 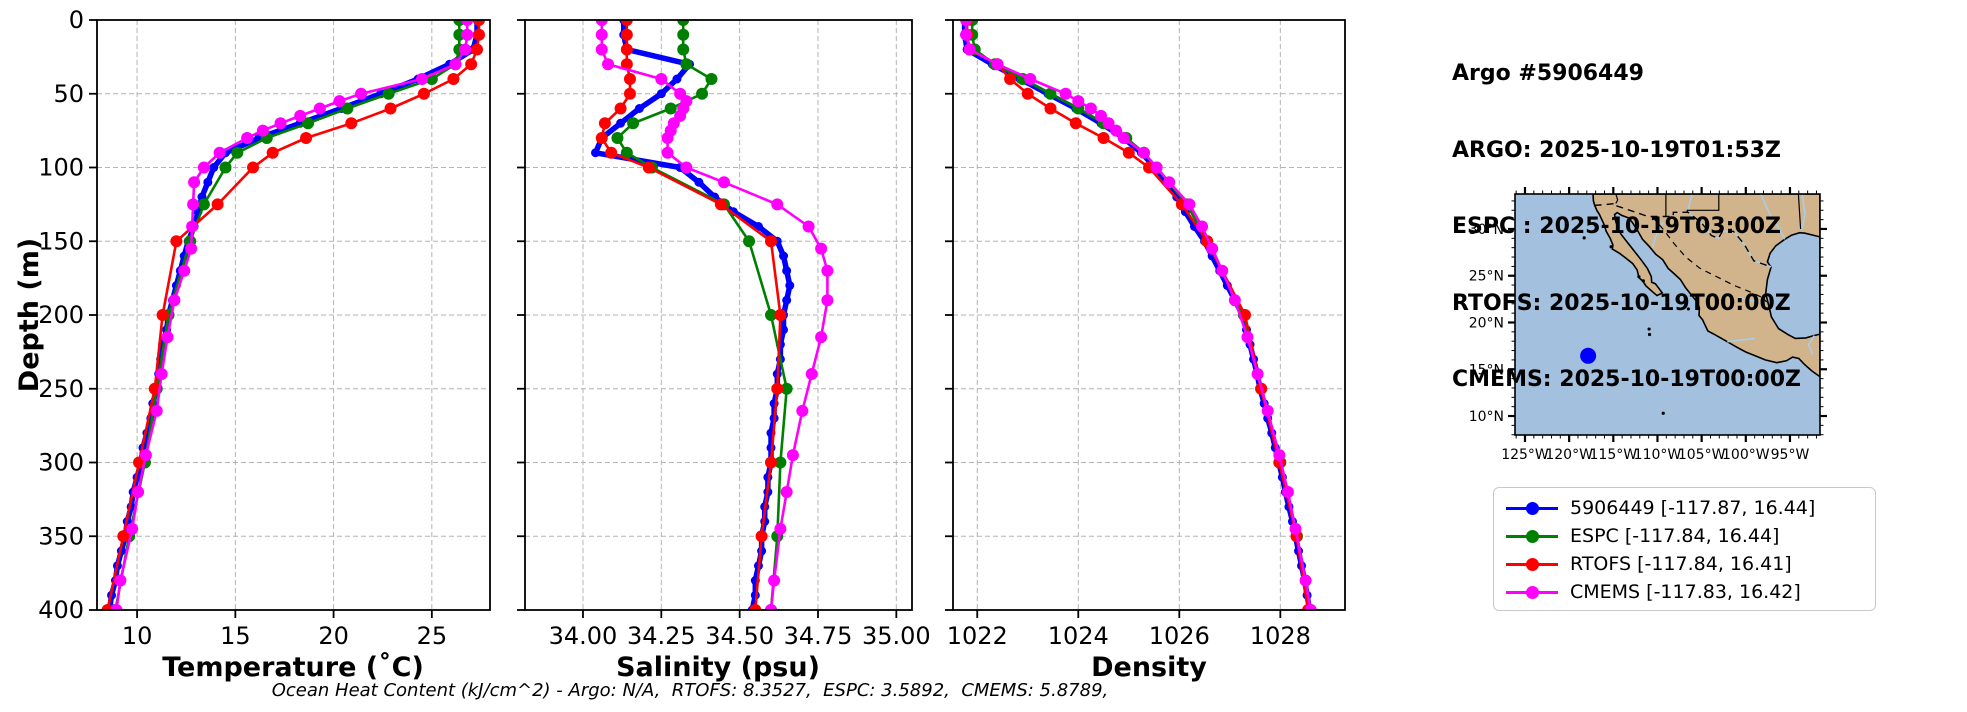 What do you see at coordinates (1486, 370) in the screenshot?
I see `map-lat-label: 15°N` at bounding box center [1486, 370].